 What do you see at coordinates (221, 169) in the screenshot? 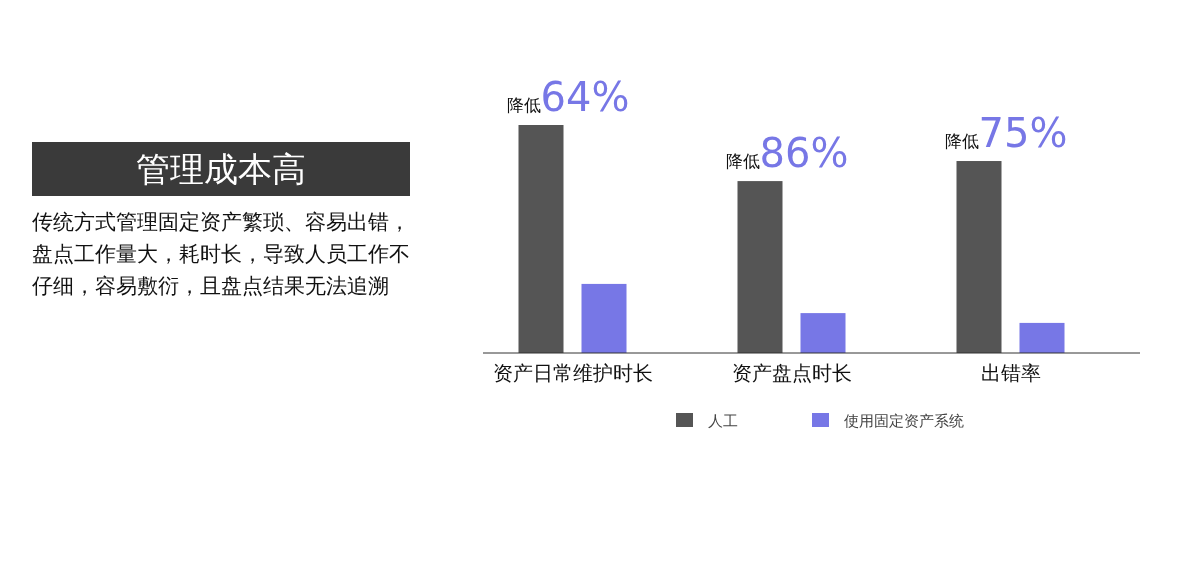
I see `text: 管理成本高` at bounding box center [221, 169].